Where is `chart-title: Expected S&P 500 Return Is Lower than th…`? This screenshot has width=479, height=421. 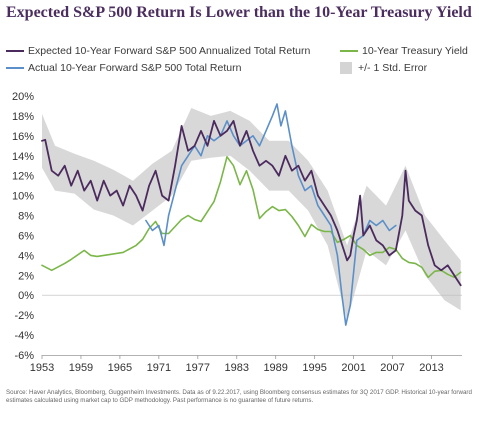
chart-title: Expected S&P 500 Return Is Lower than th… is located at coordinates (239, 12).